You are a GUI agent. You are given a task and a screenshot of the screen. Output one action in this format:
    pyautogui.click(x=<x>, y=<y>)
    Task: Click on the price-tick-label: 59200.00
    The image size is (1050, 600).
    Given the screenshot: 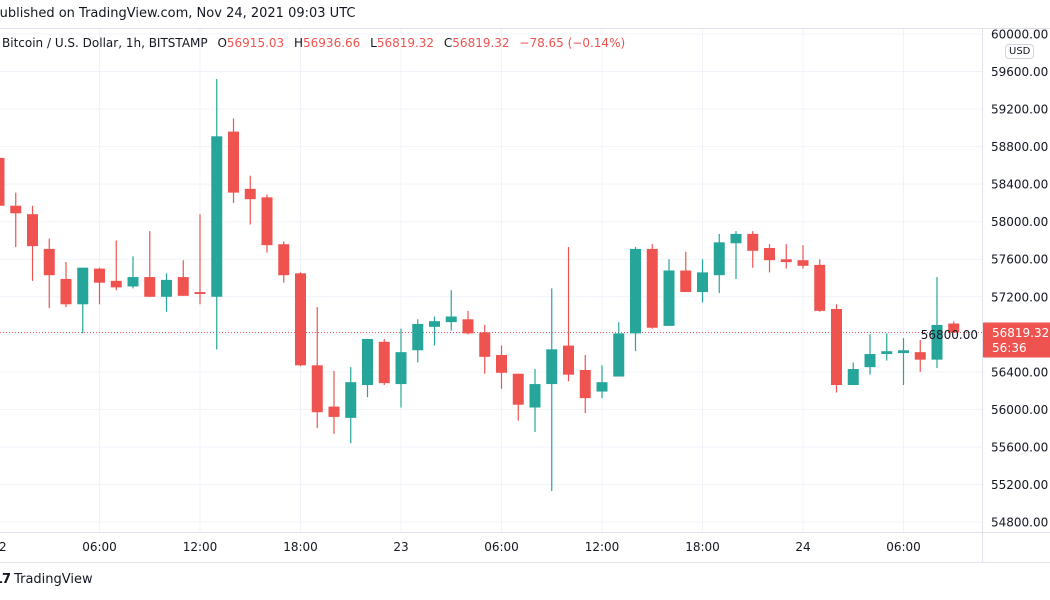 What is the action you would take?
    pyautogui.click(x=1019, y=110)
    